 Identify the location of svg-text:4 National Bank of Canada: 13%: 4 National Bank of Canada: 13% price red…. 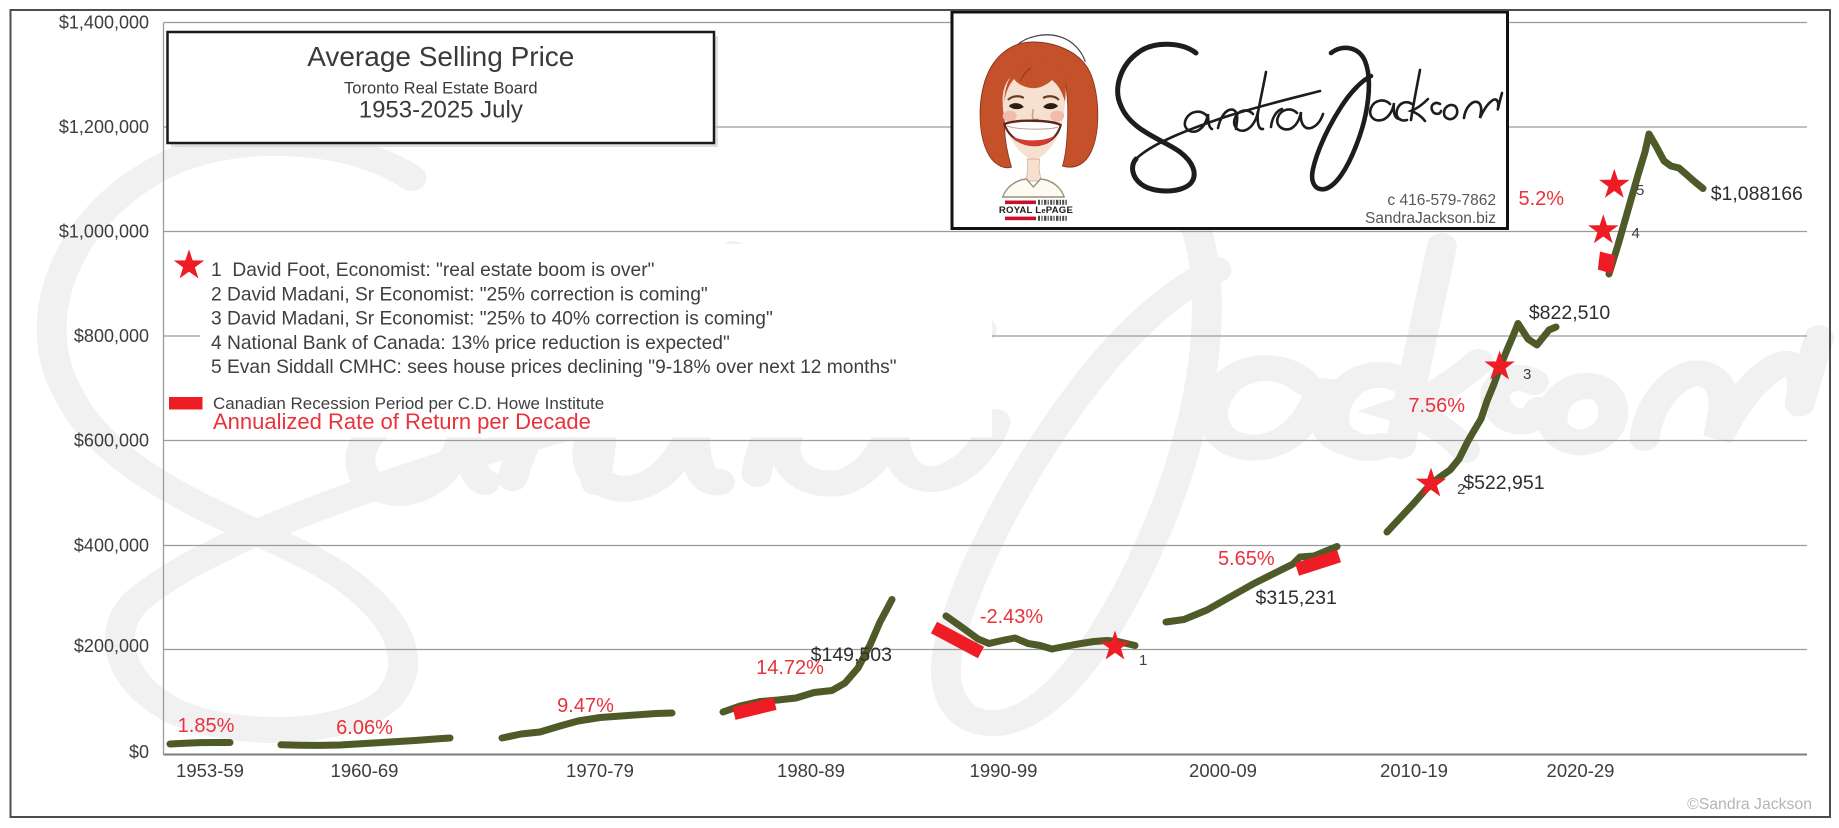
(470, 343).